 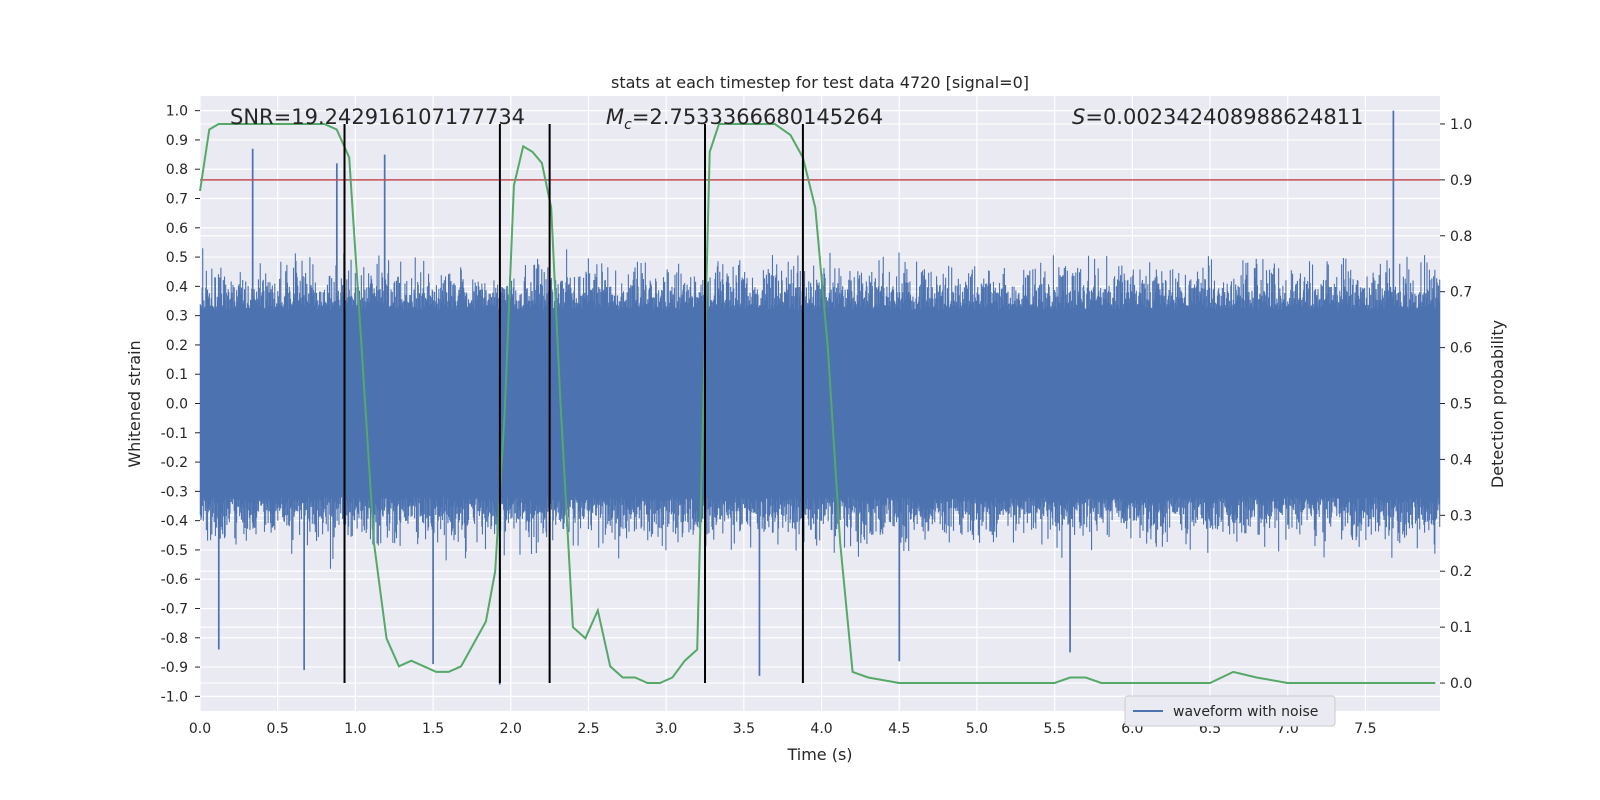 What do you see at coordinates (177, 287) in the screenshot?
I see `y-left-tick-label: 0.4` at bounding box center [177, 287].